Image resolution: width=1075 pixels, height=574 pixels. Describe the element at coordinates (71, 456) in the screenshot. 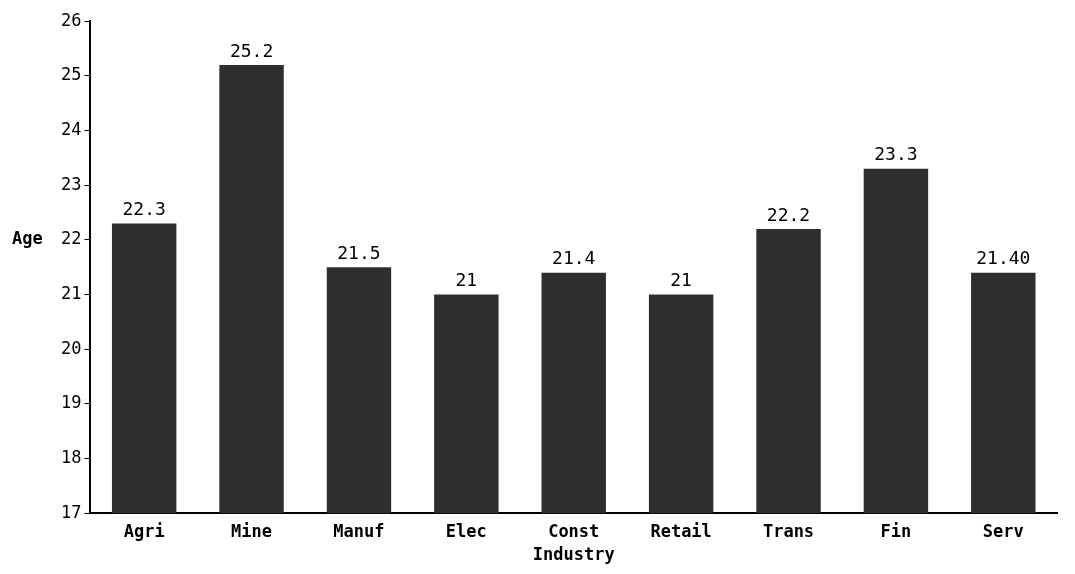

I see `y-tick-label: 18` at that location.